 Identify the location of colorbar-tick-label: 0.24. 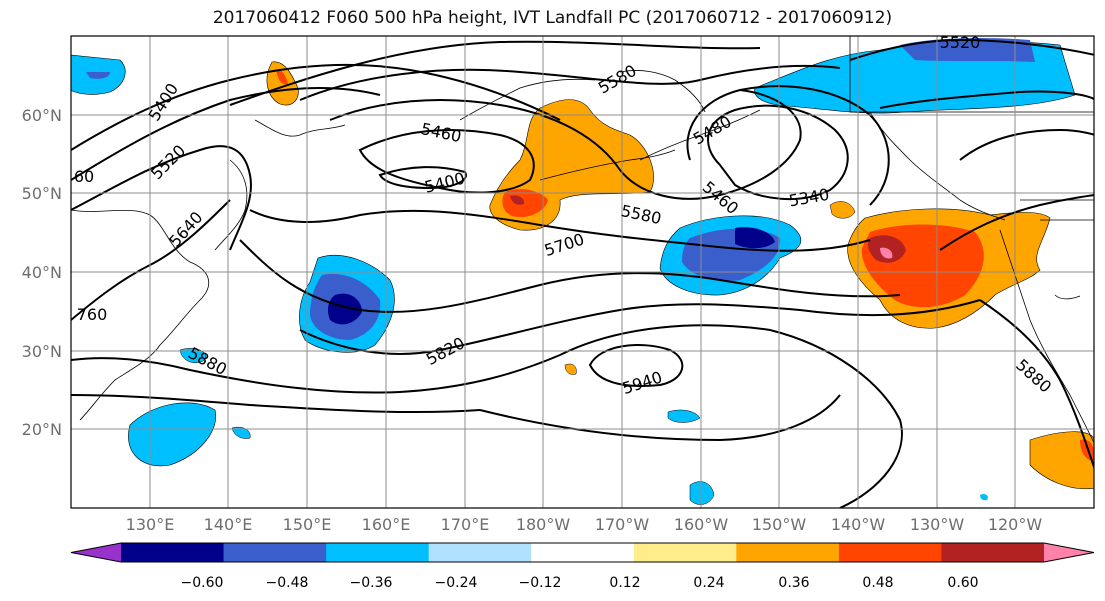
(708, 583).